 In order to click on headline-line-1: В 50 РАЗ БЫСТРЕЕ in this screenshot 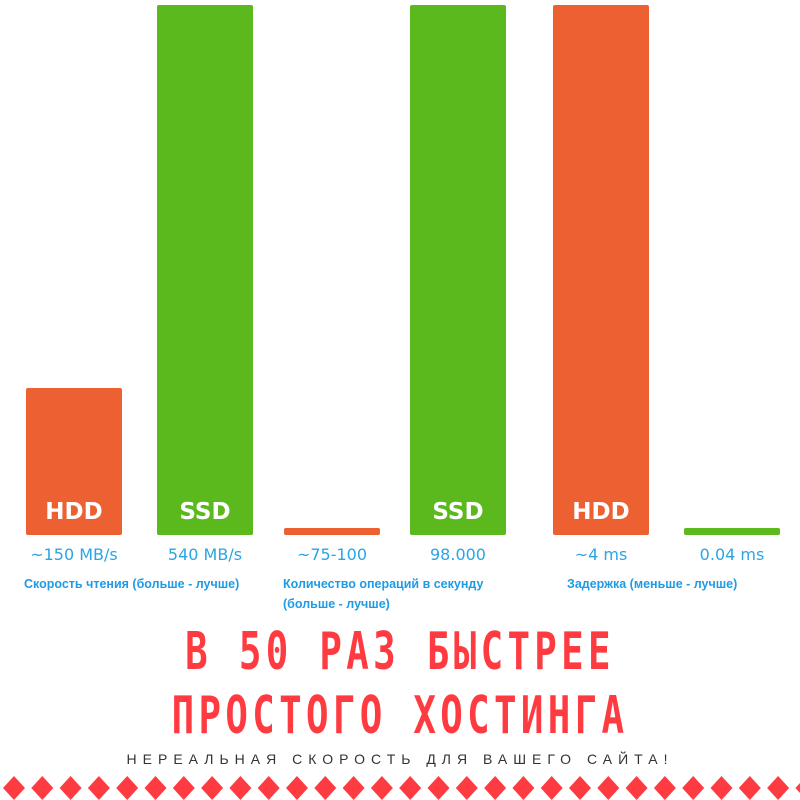, I will do `click(400, 652)`.